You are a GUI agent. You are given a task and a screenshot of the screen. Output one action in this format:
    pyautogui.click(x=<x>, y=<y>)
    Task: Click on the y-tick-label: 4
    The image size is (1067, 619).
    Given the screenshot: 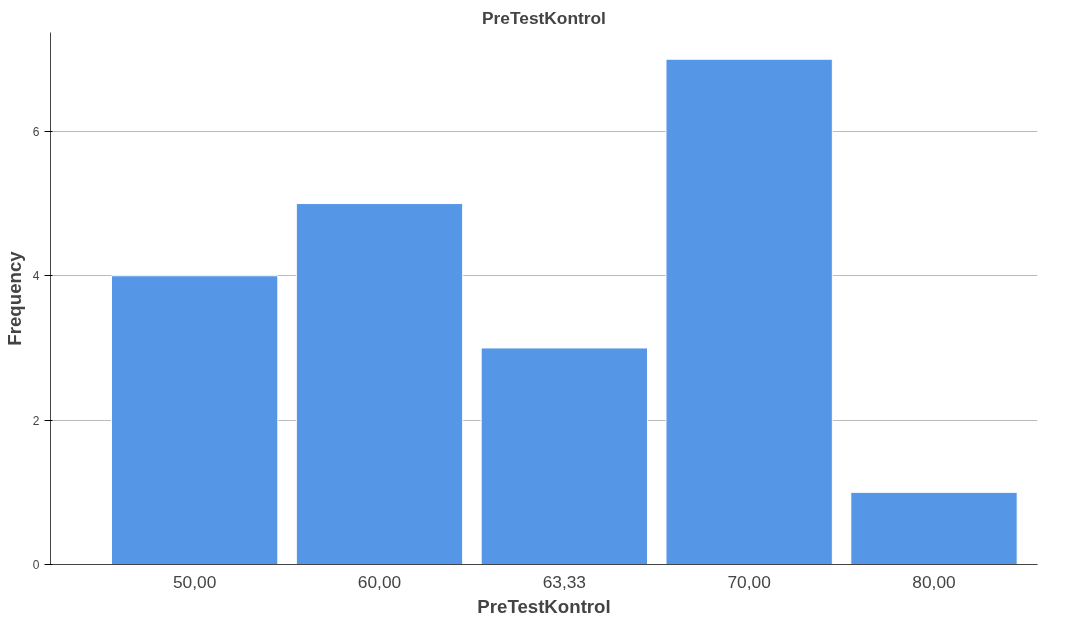 What is the action you would take?
    pyautogui.click(x=36, y=276)
    